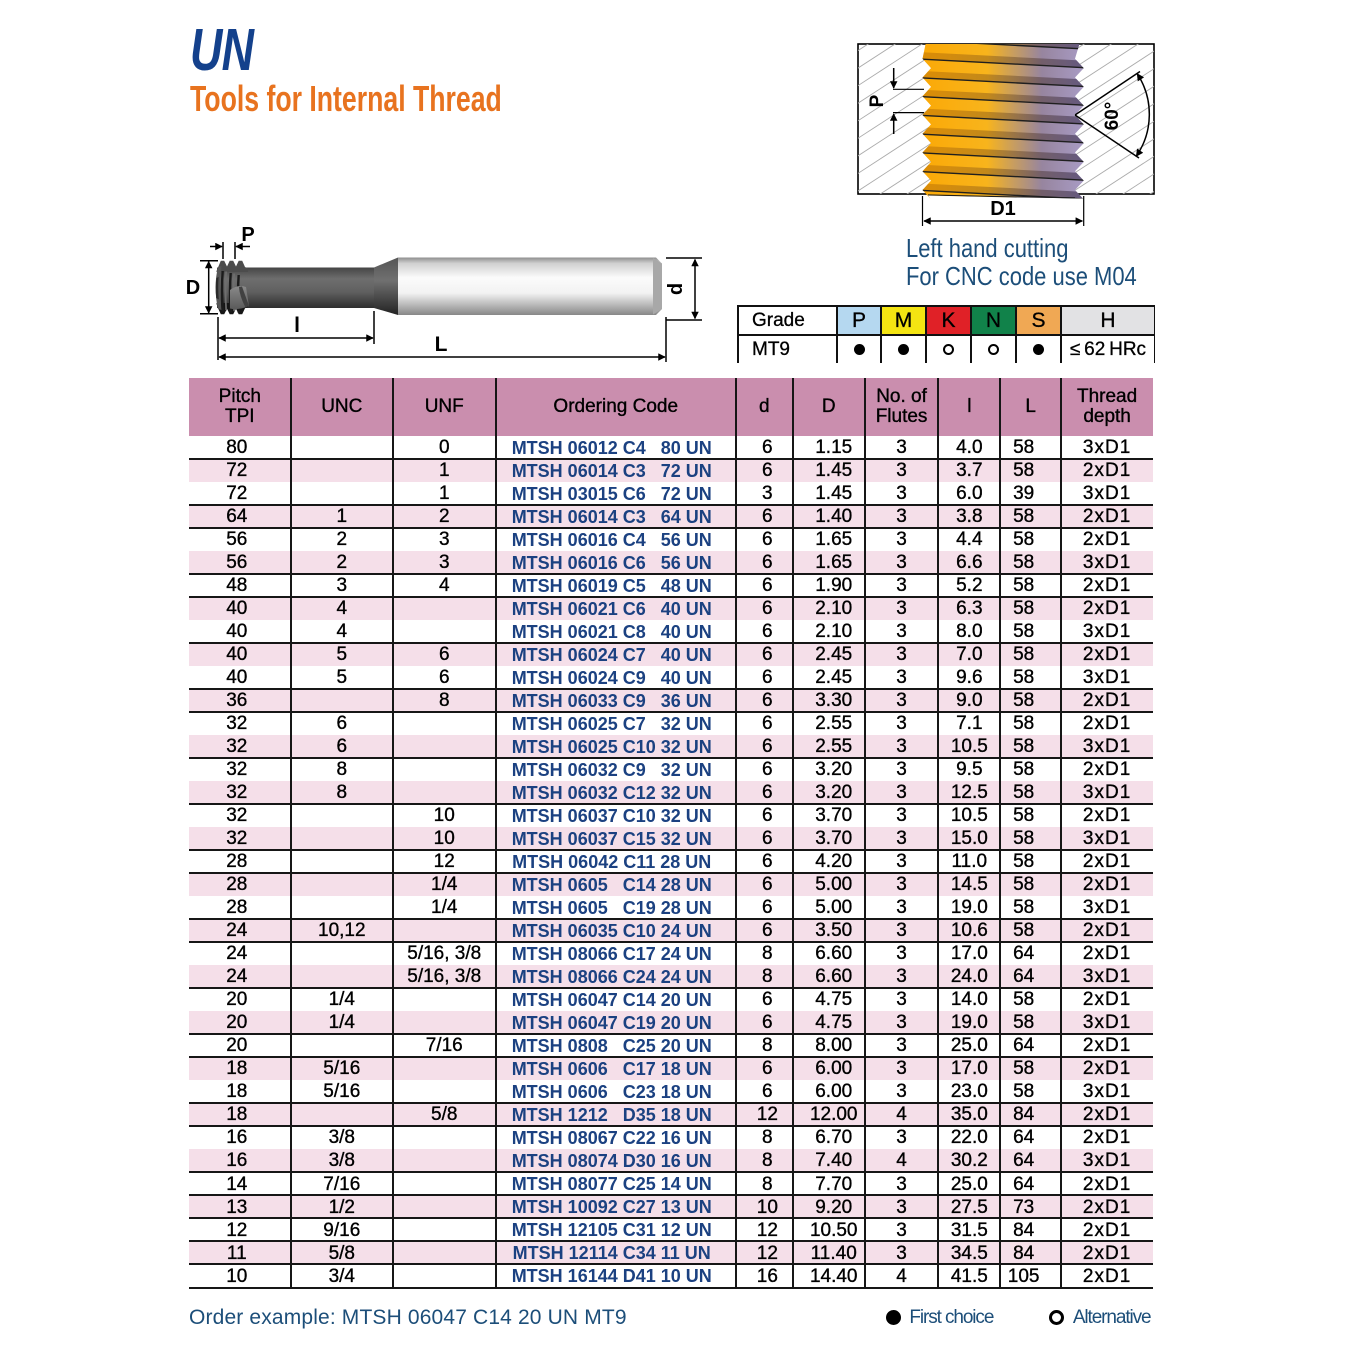  I want to click on svg-text: 60°, so click(1112, 116).